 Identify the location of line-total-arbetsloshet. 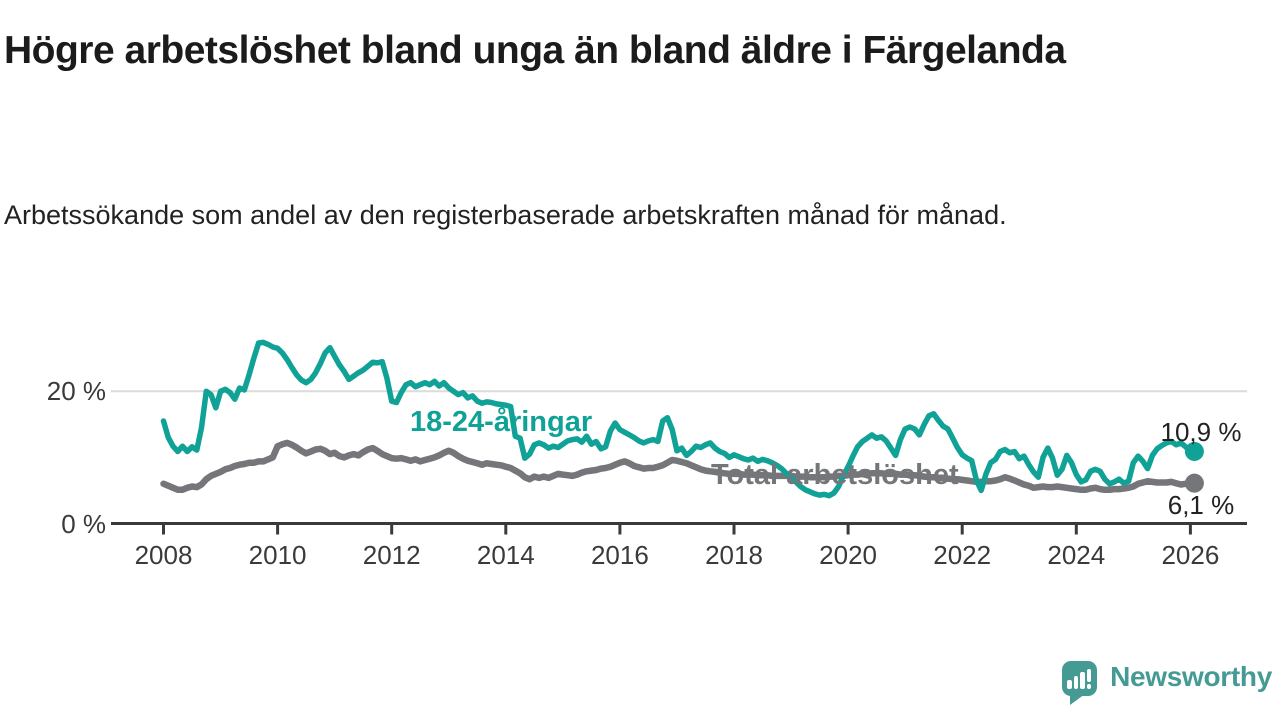
(677, 466).